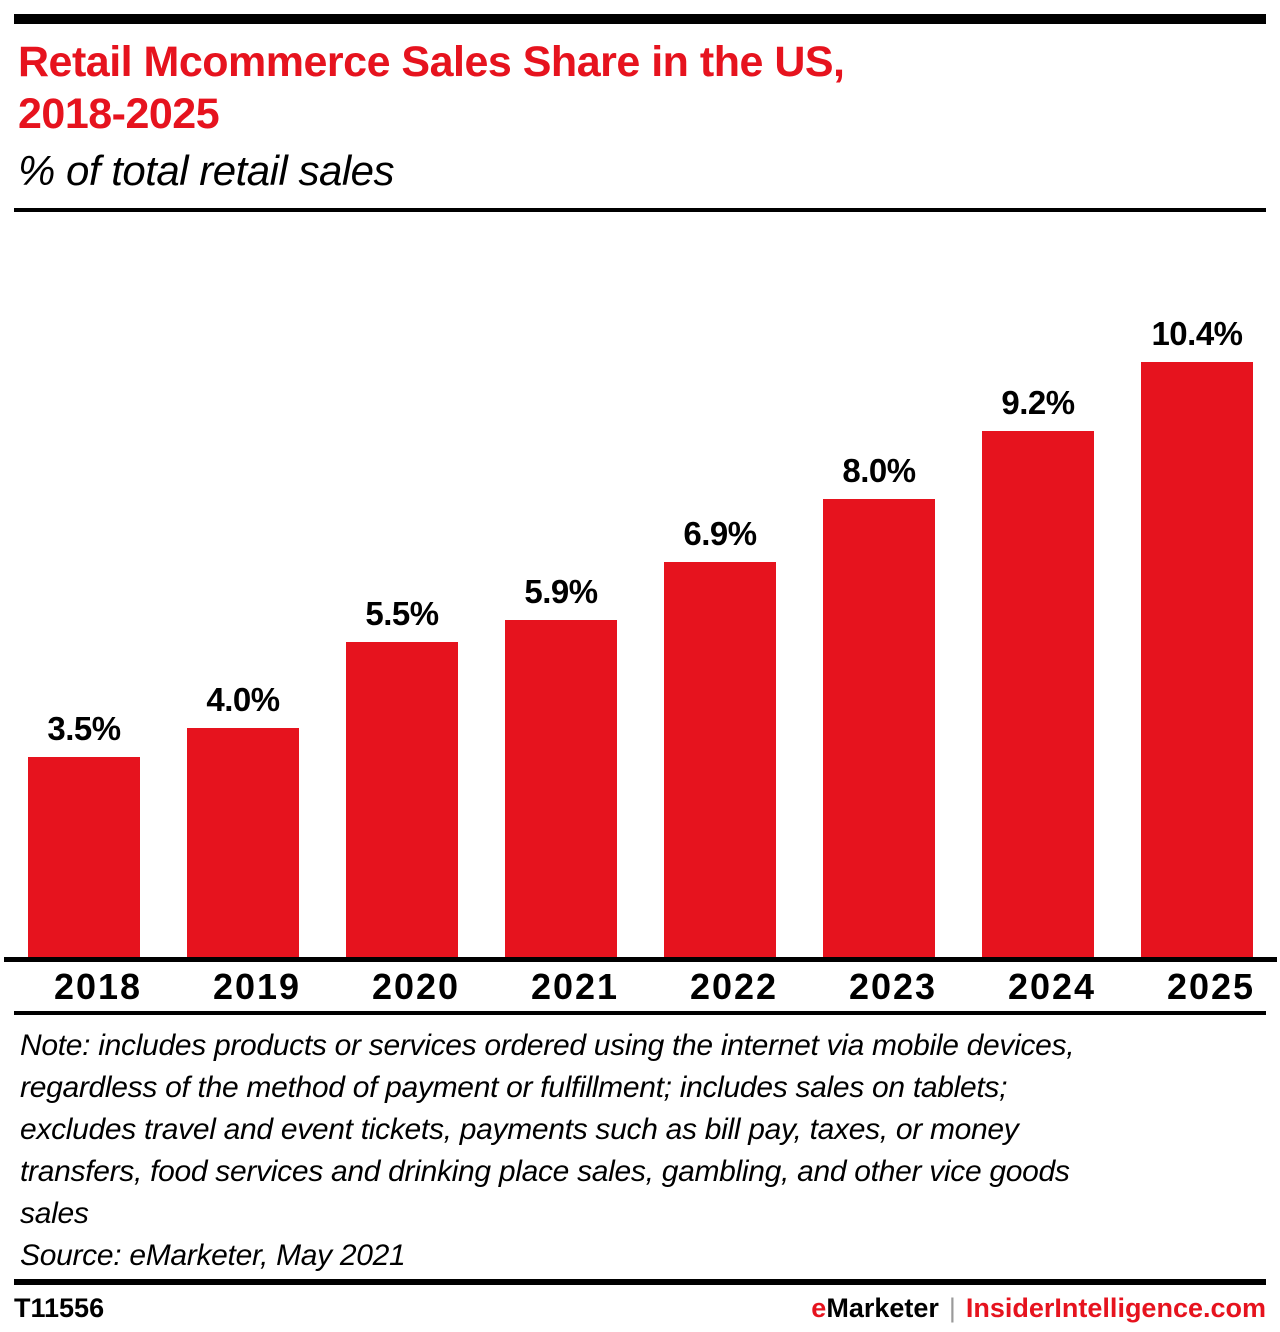 This screenshot has width=1280, height=1332. What do you see at coordinates (734, 986) in the screenshot?
I see `x-axis-label: 2022` at bounding box center [734, 986].